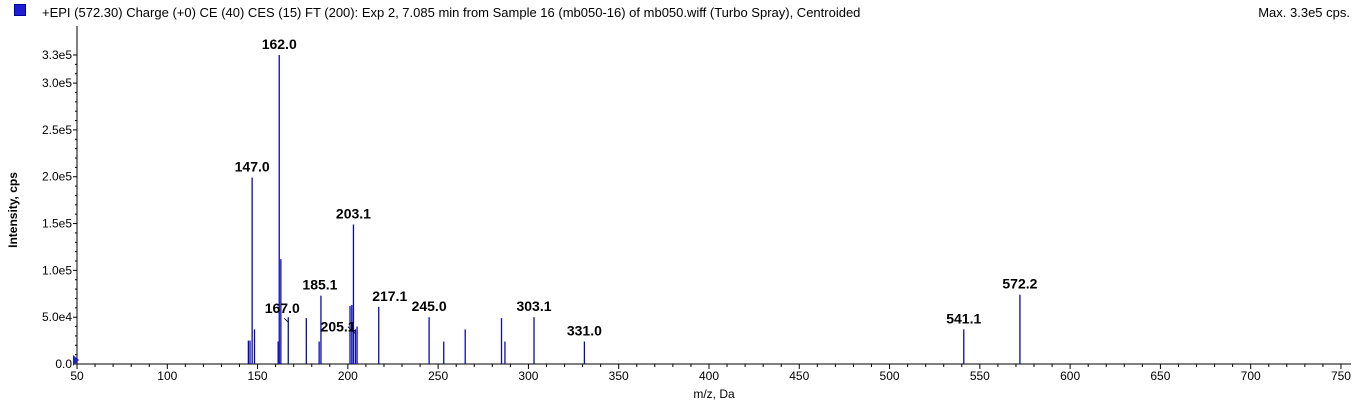 This screenshot has width=1363, height=404. Describe the element at coordinates (63, 364) in the screenshot. I see `y-tick-label: 0.0` at that location.